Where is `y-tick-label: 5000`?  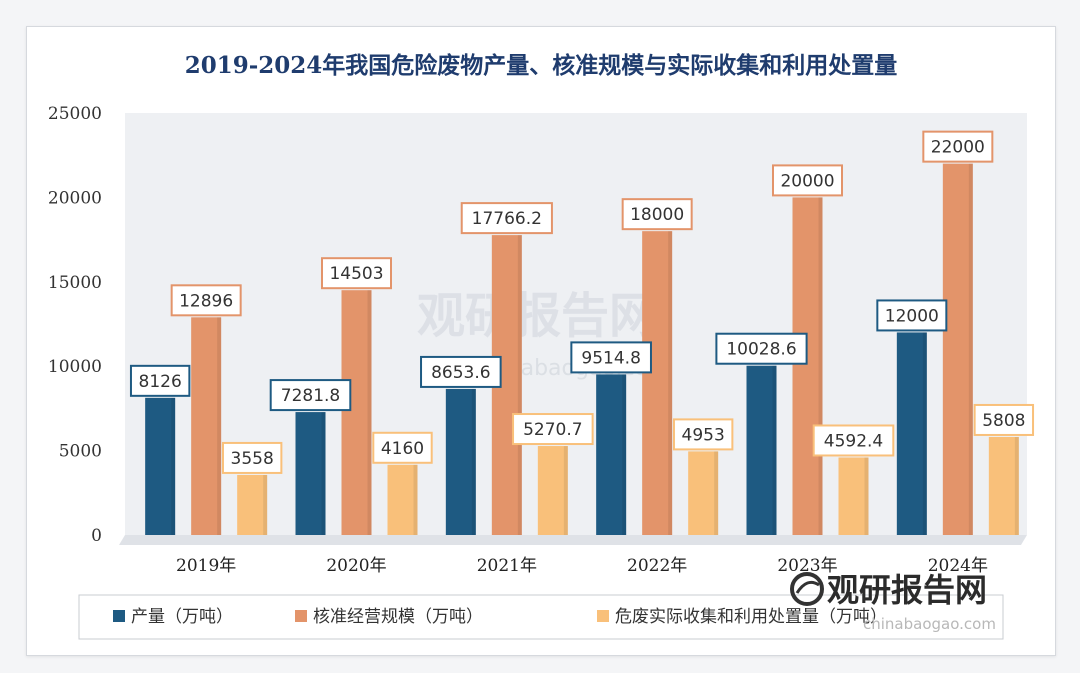
y-tick-label: 5000 is located at coordinates (80, 452).